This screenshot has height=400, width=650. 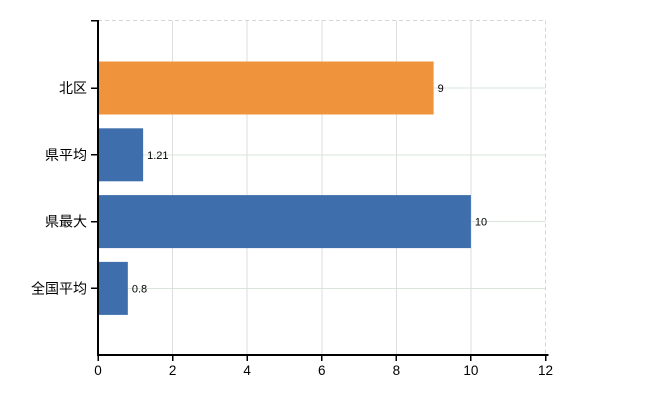 I want to click on x-tick-label: 12, so click(x=545, y=370).